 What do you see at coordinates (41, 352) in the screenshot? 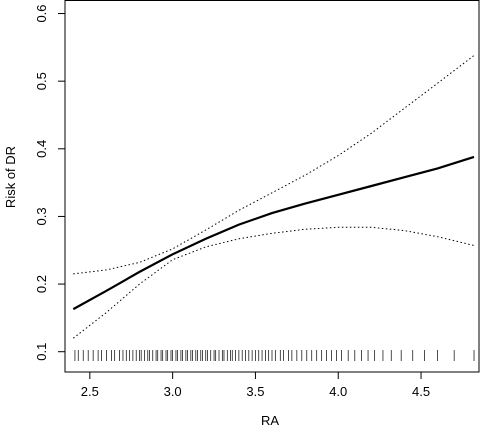
I see `y-tick-label: 0.1` at bounding box center [41, 352].